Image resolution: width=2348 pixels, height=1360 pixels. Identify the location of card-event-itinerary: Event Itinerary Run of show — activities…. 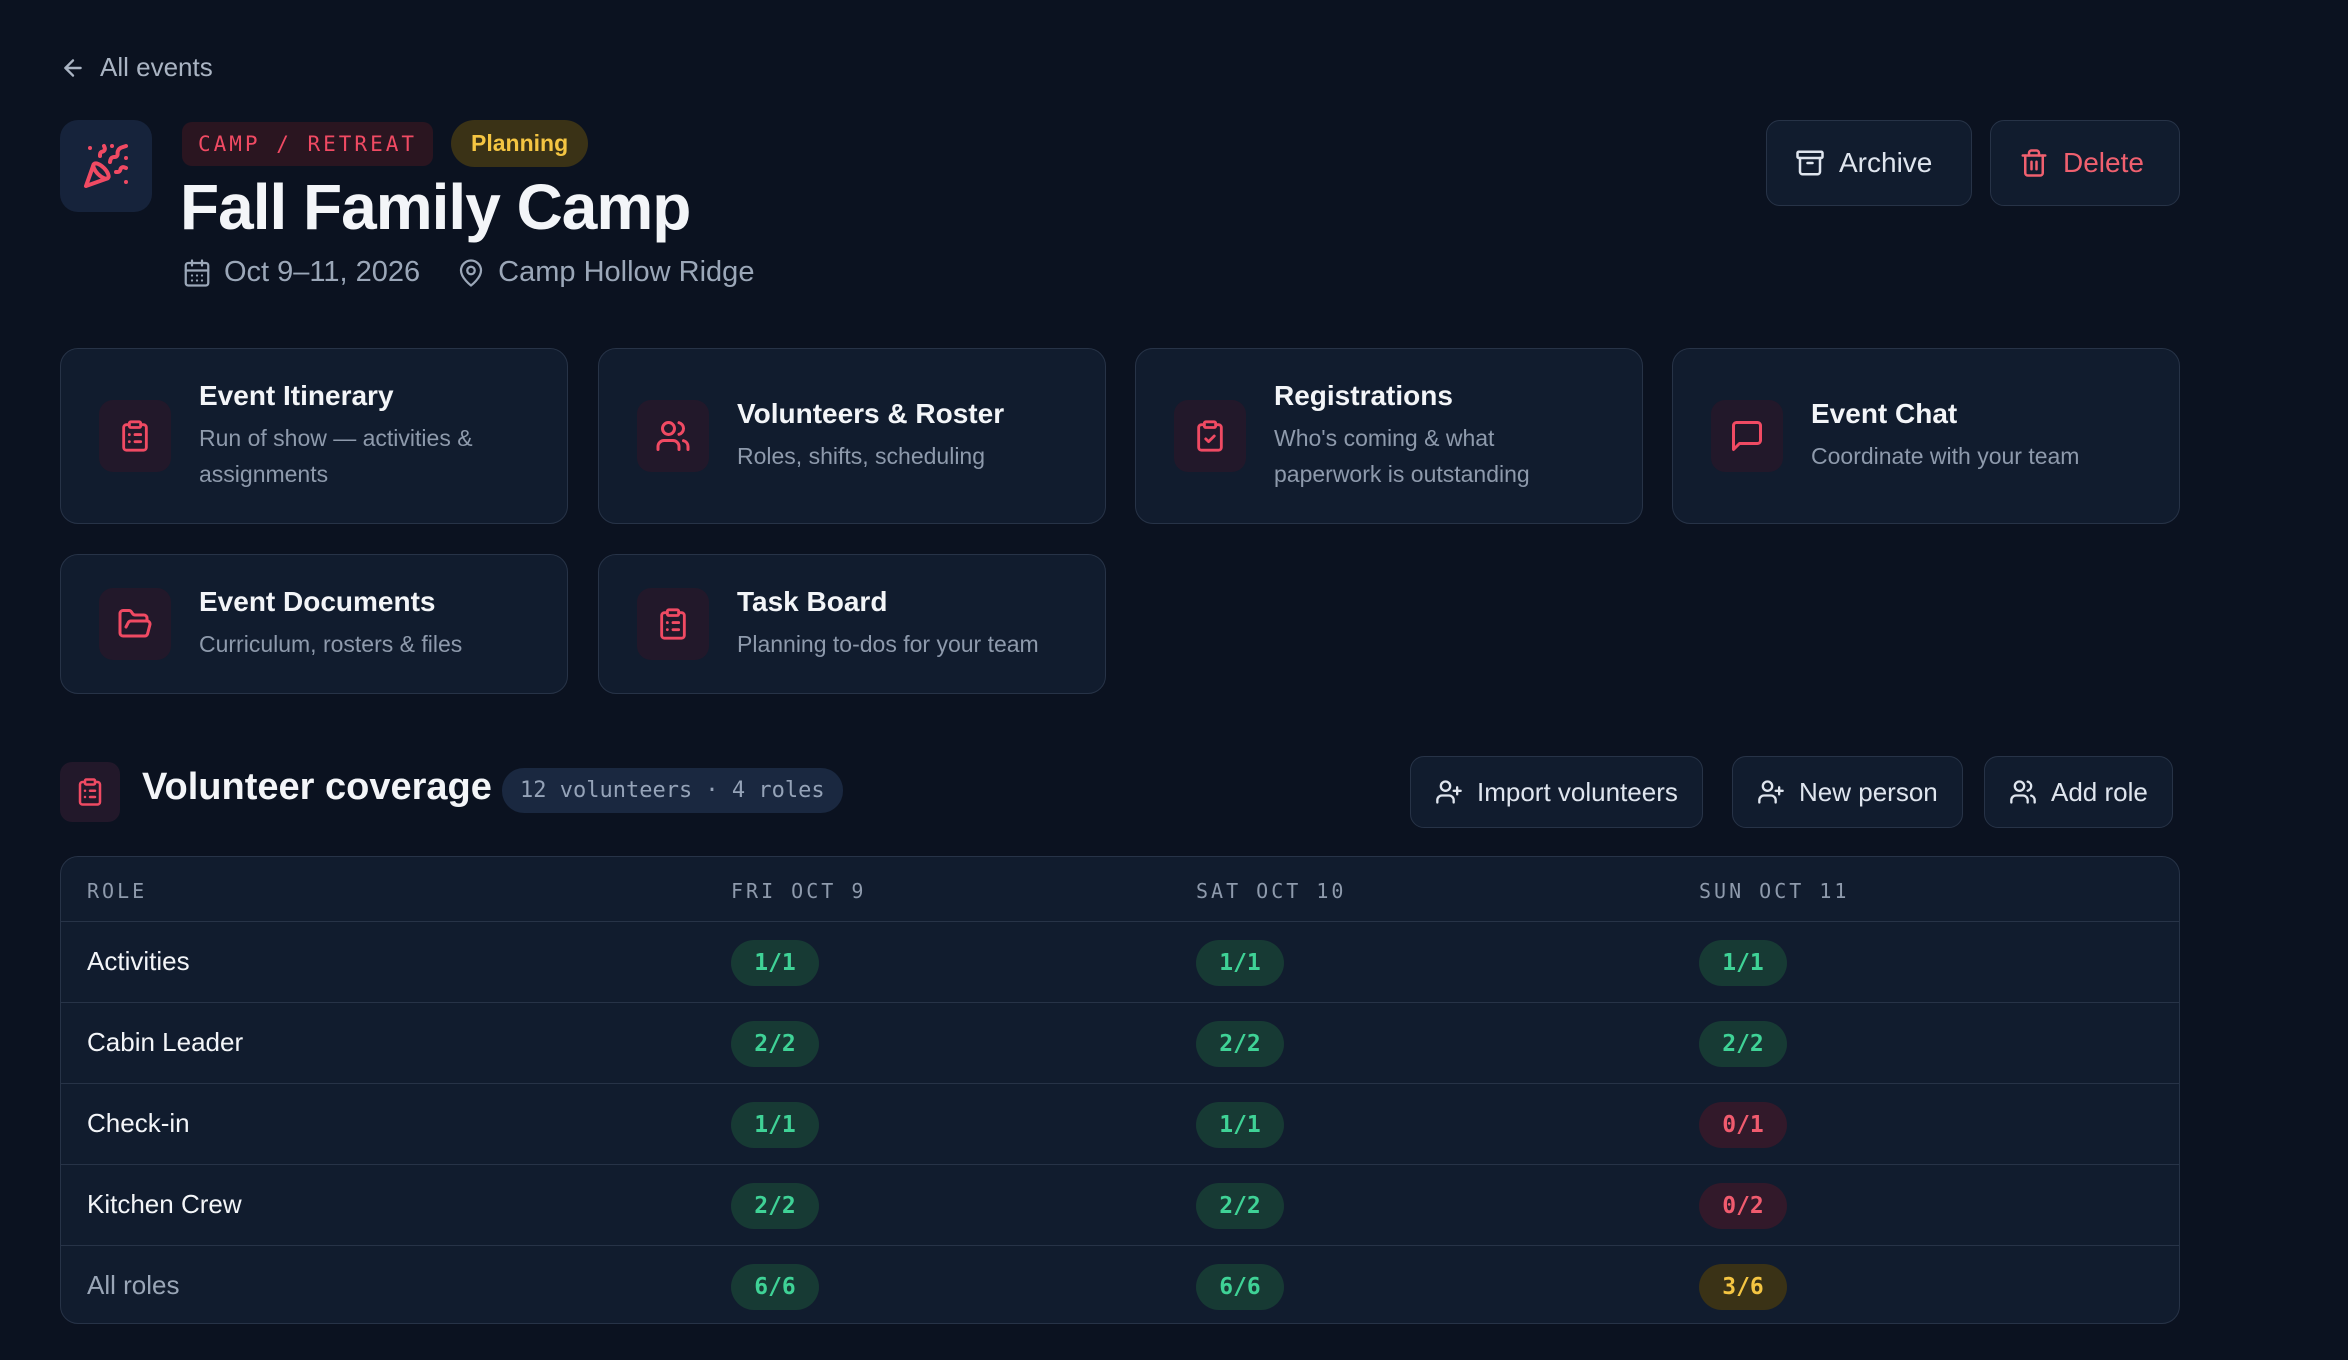
(314, 436).